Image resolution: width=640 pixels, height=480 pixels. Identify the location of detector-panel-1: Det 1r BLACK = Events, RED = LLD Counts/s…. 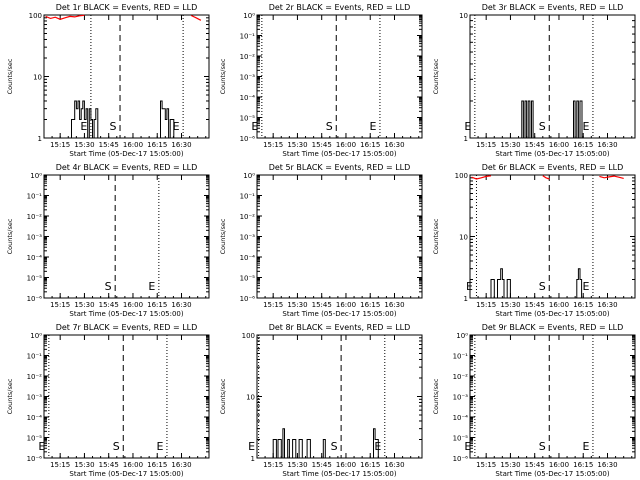
(108, 80).